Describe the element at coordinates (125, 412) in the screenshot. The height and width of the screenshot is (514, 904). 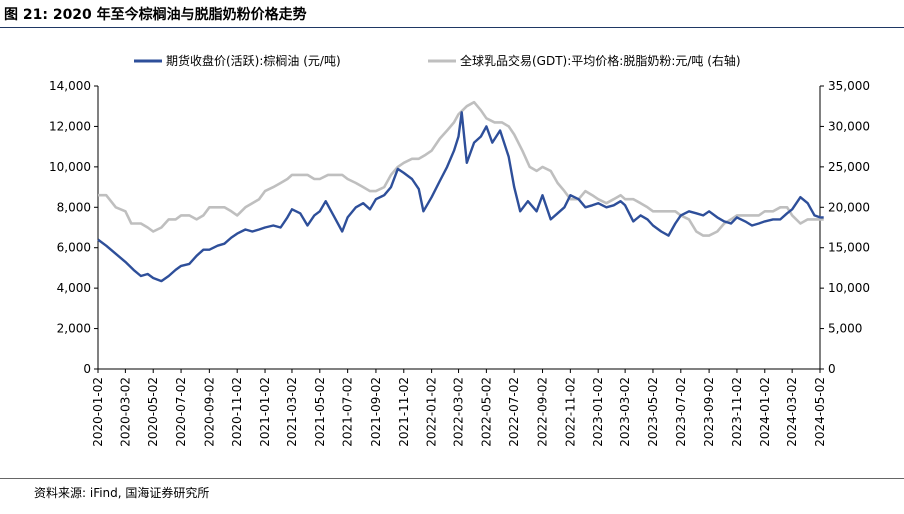
I see `x-tick-label: 2020-03-02` at that location.